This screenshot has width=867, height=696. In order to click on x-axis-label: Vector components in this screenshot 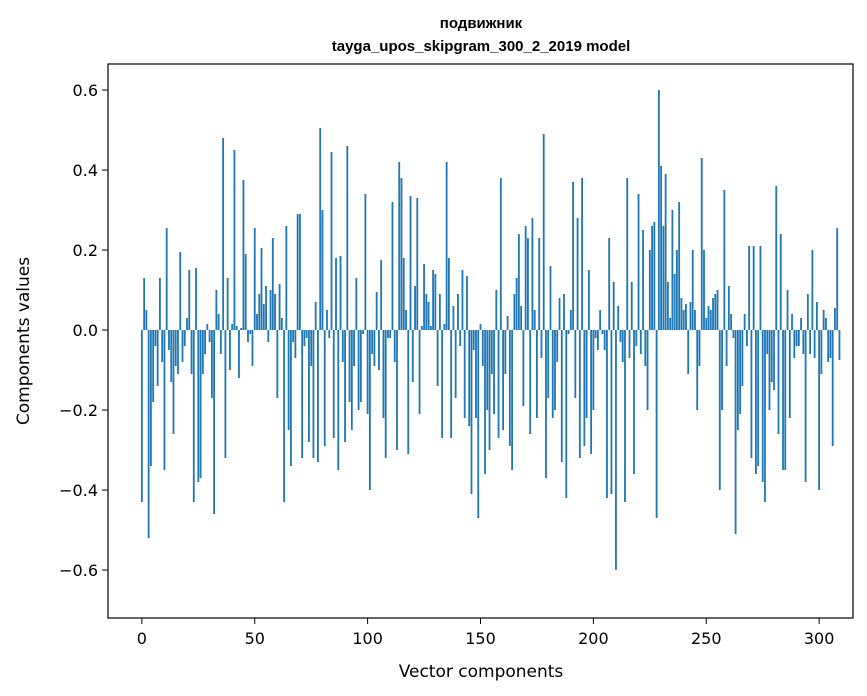, I will do `click(481, 672)`.